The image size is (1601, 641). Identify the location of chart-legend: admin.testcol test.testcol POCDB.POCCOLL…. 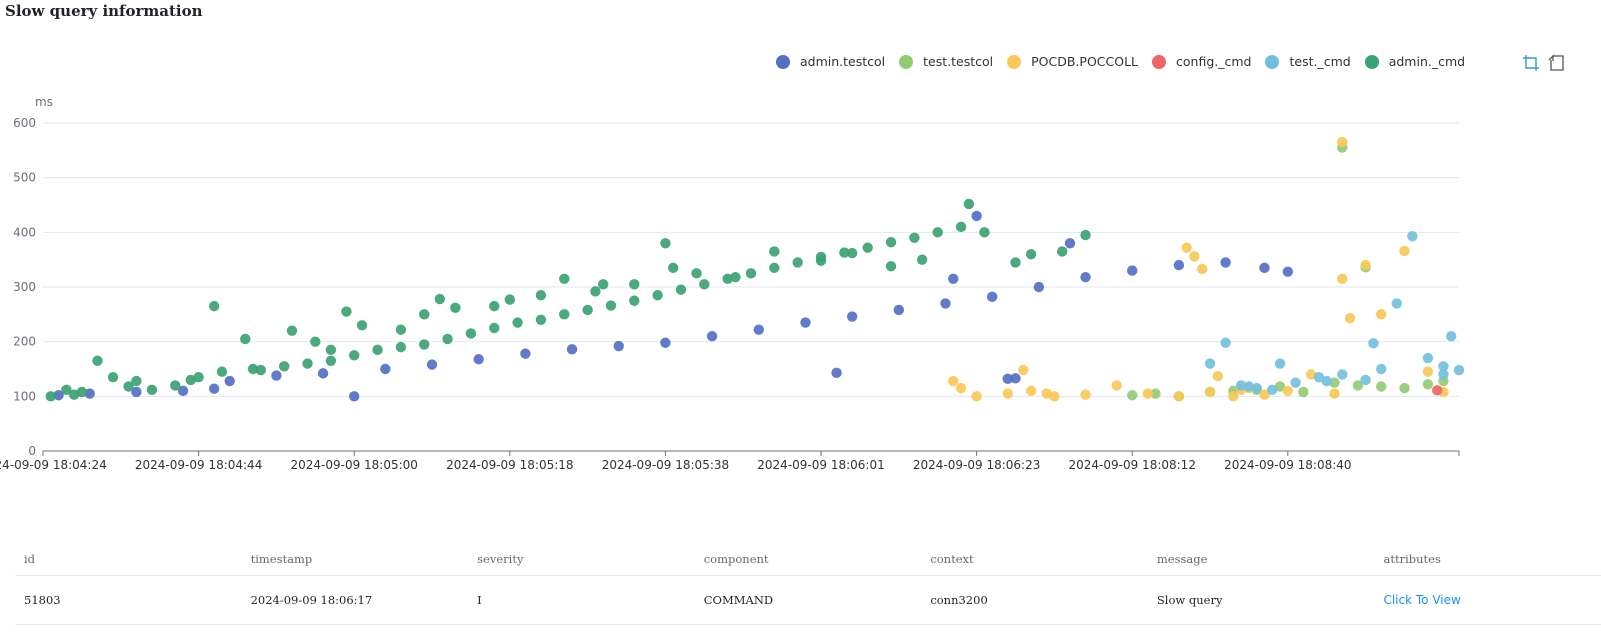
(1127, 61).